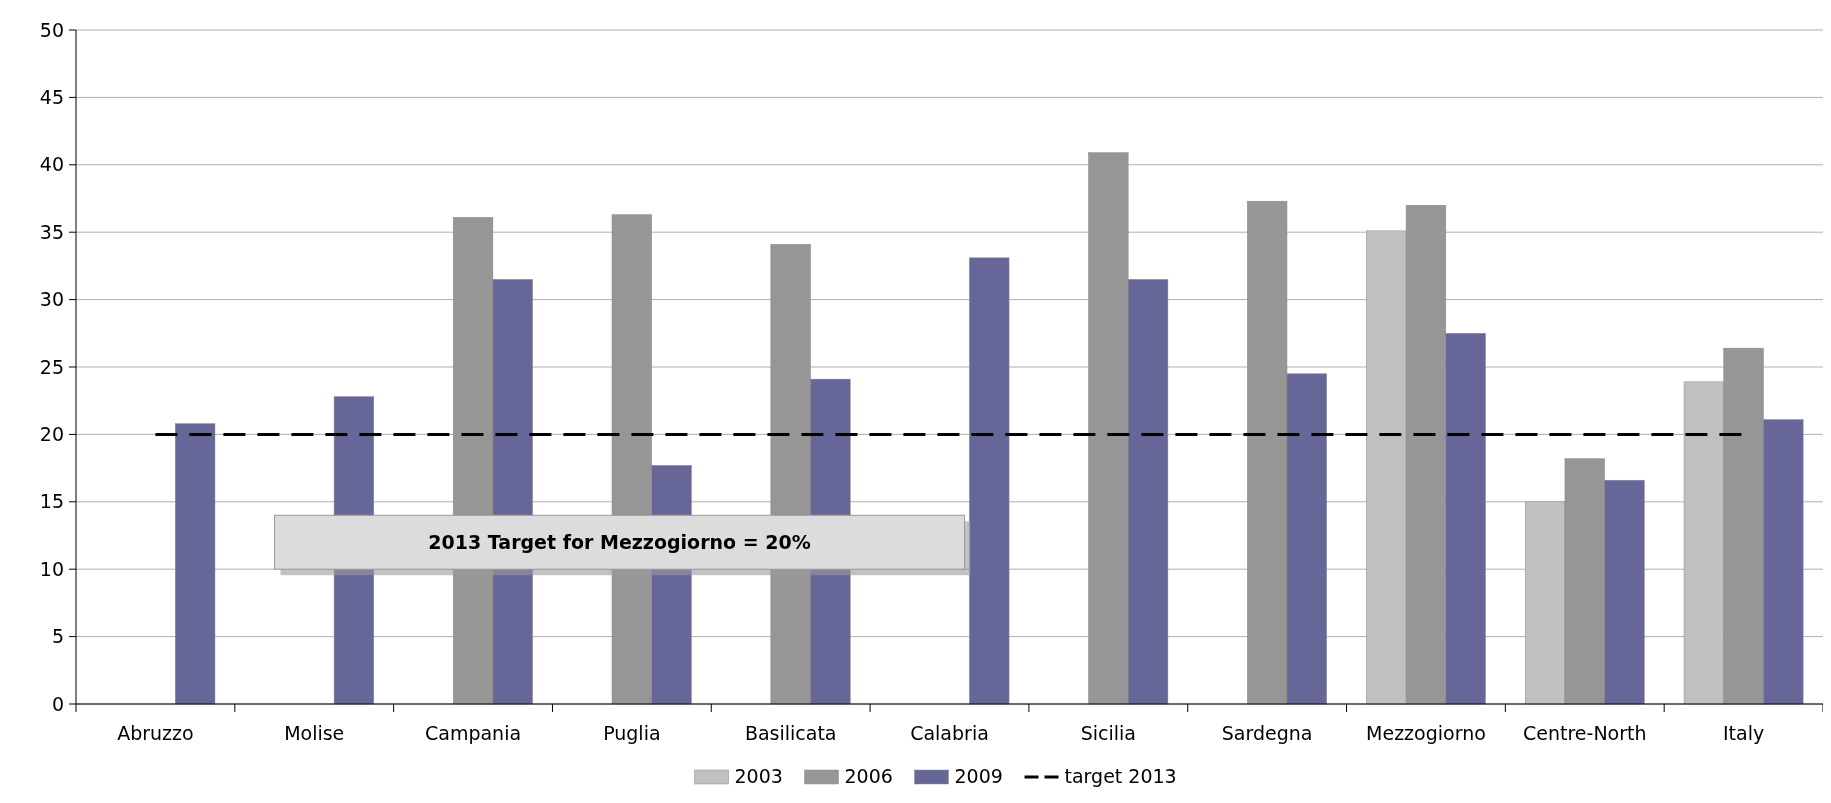 This screenshot has width=1831, height=803. Describe the element at coordinates (758, 776) in the screenshot. I see `legend-label: 2003` at that location.